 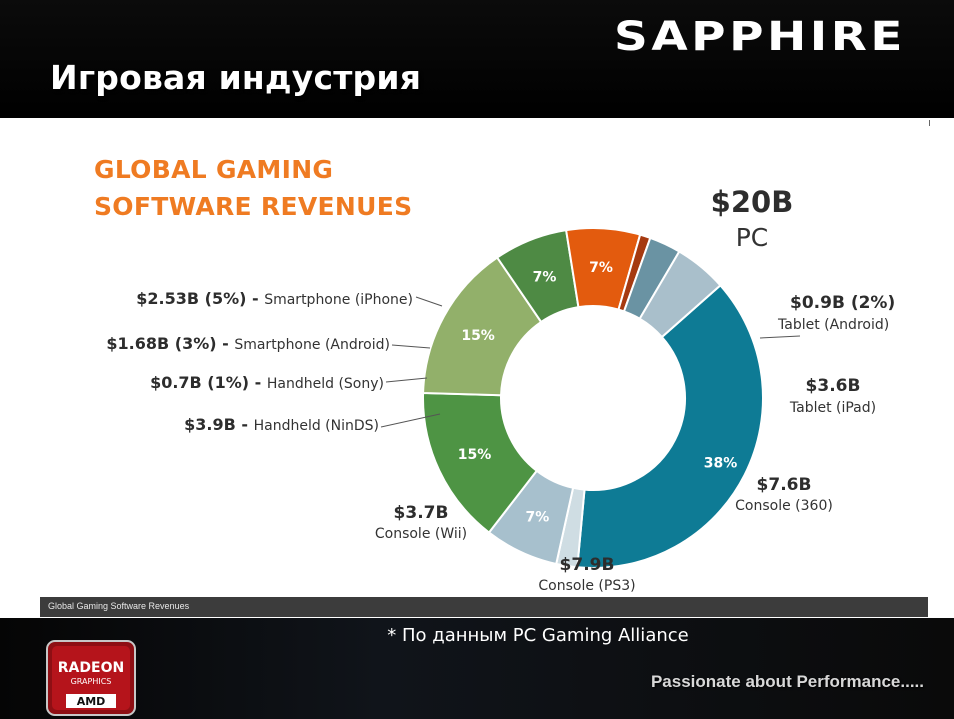 What do you see at coordinates (538, 635) in the screenshot?
I see `source-footnote: * По данным PC Gaming Alliance` at bounding box center [538, 635].